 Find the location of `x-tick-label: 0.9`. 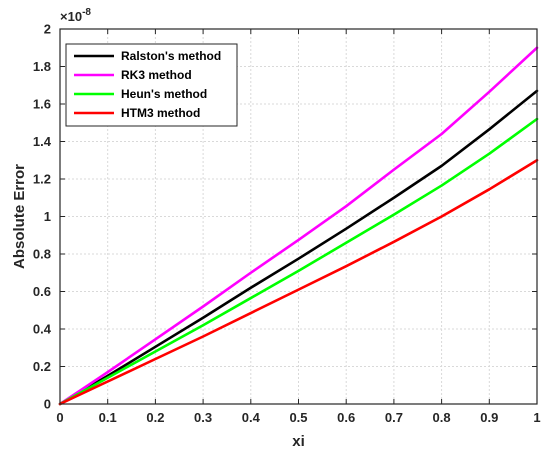

x-tick-label: 0.9 is located at coordinates (489, 417).